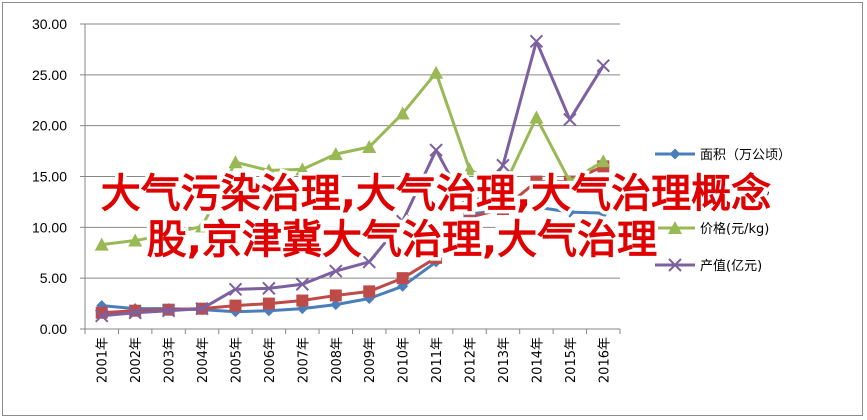  I want to click on x-tick-label: 2015年, so click(571, 360).